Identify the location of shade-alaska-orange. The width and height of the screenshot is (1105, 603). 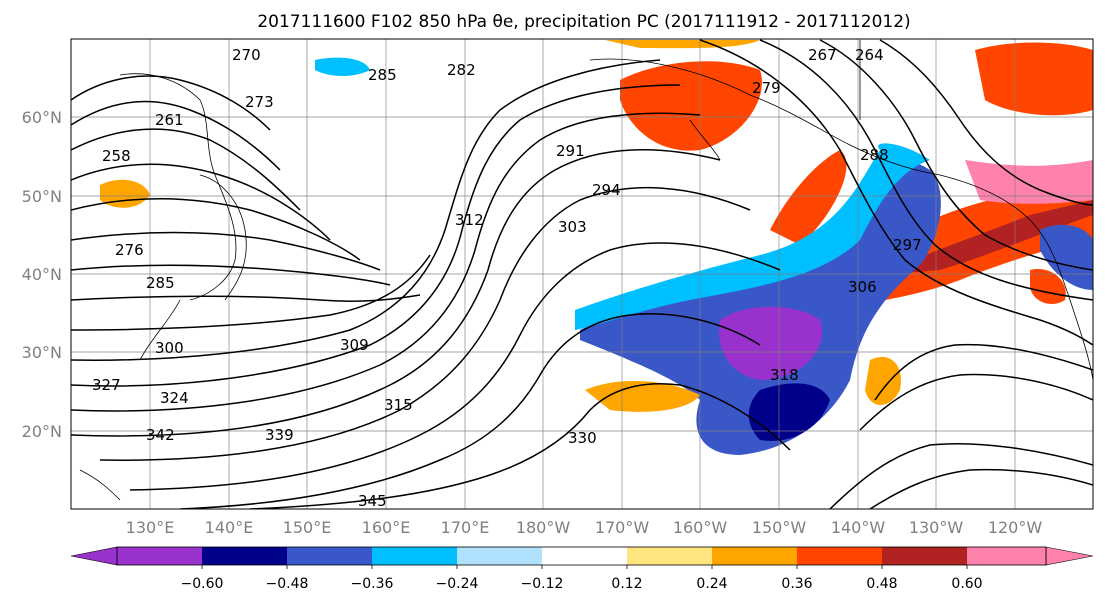
(691, 106).